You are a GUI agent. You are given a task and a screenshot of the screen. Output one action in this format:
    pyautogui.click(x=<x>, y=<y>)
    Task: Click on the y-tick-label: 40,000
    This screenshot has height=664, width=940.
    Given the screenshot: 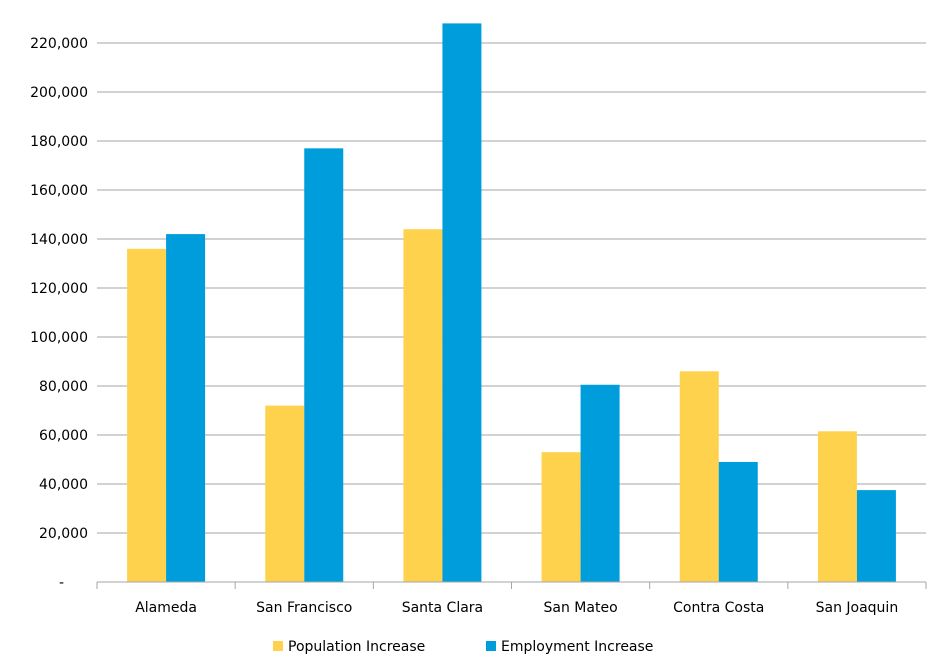 What is the action you would take?
    pyautogui.click(x=63, y=485)
    